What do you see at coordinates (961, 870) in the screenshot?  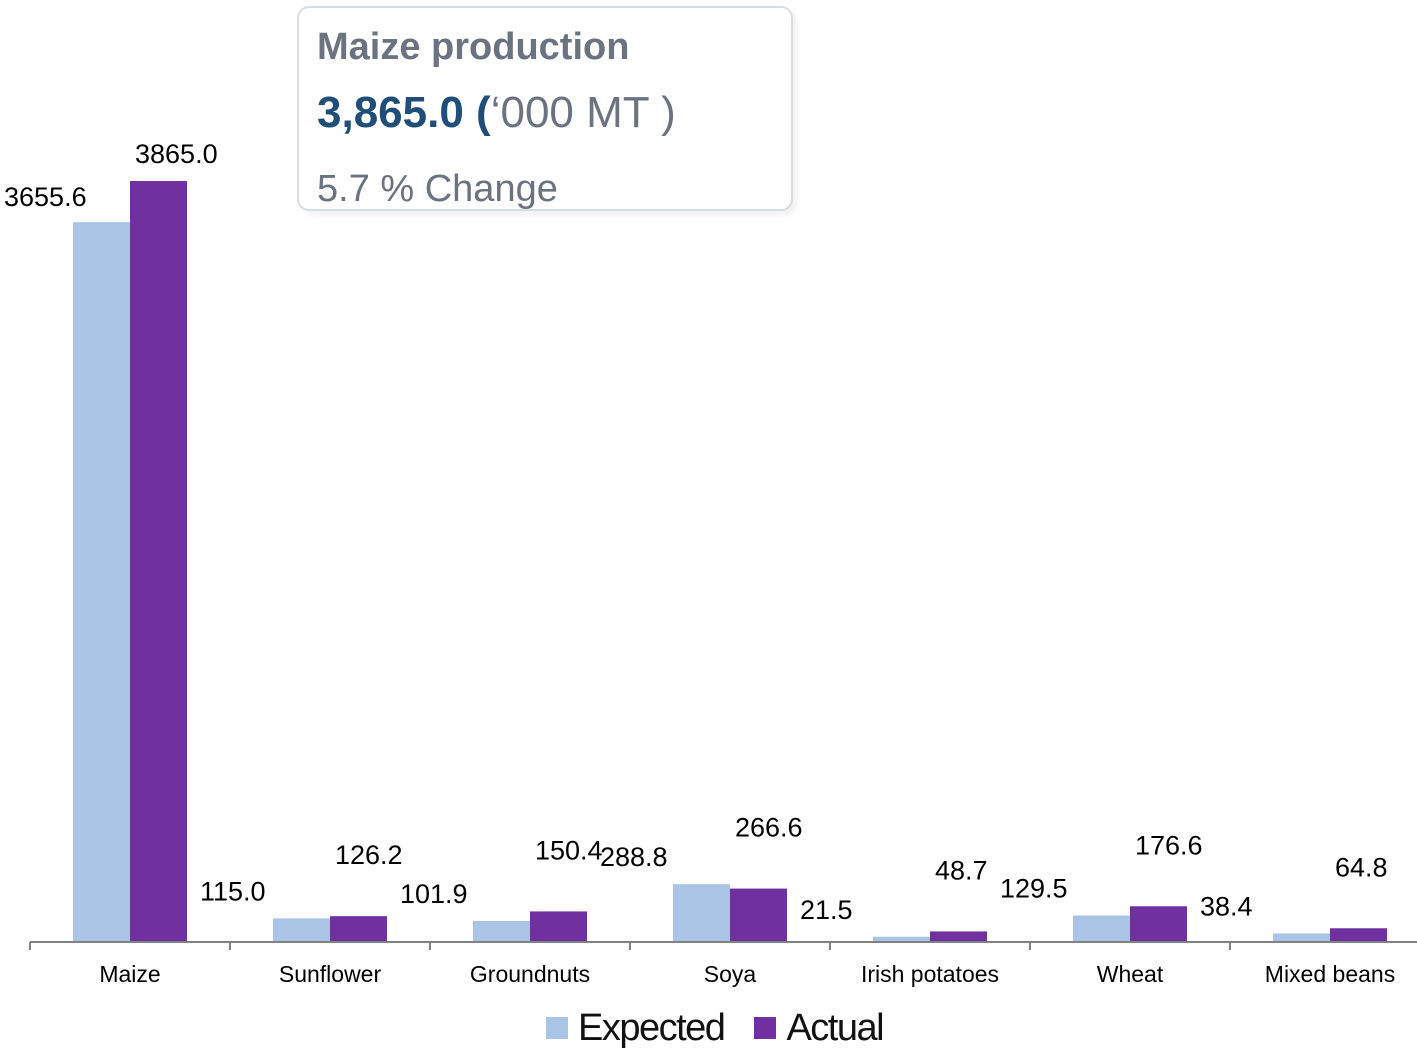 I see `value-label-actual-irish-potatoes: 48.7` at bounding box center [961, 870].